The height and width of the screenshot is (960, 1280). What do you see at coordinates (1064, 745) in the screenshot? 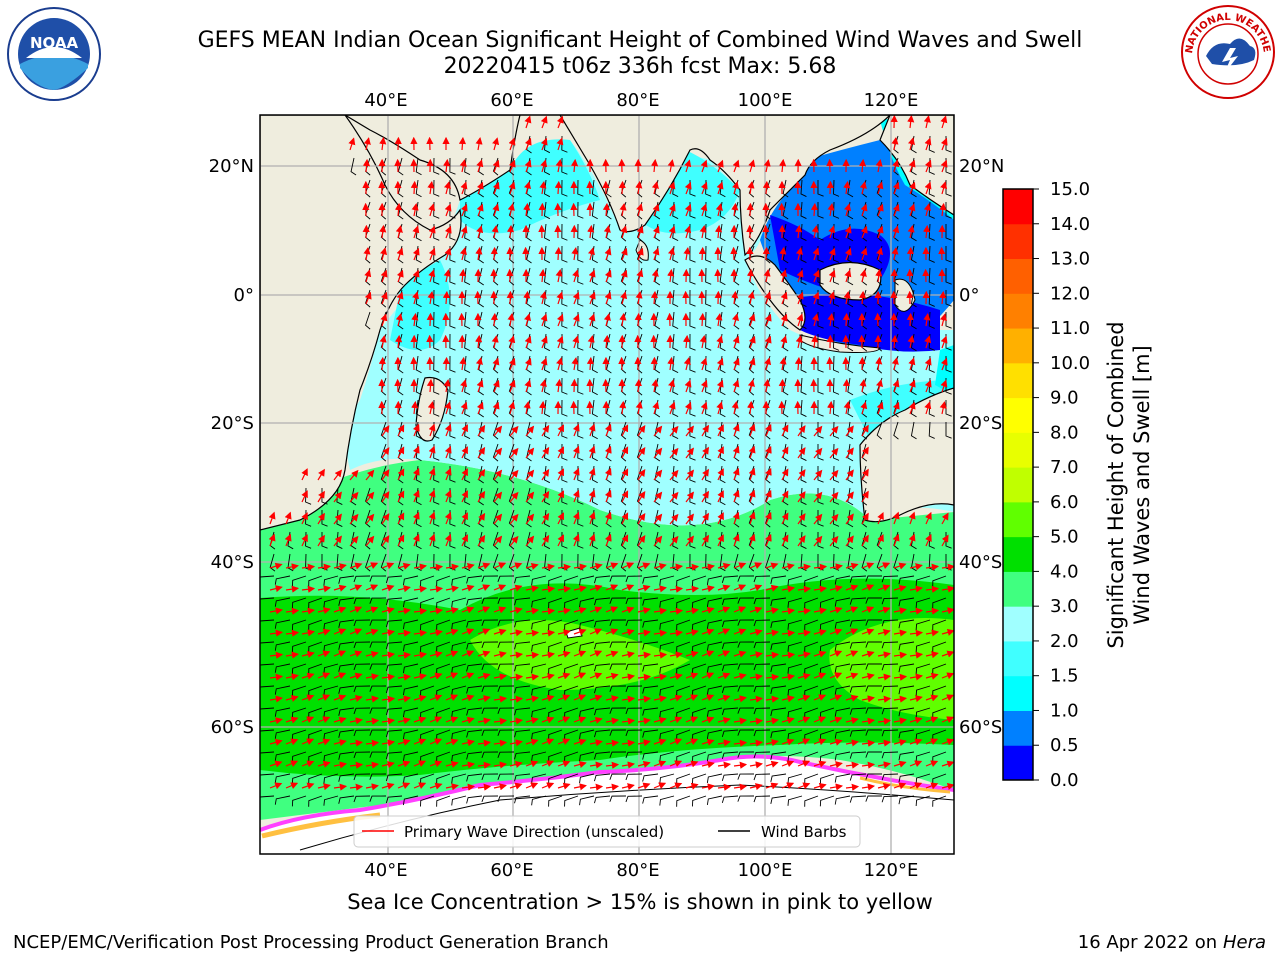
I see `colorbar-tick-label: 0.5` at bounding box center [1064, 745].